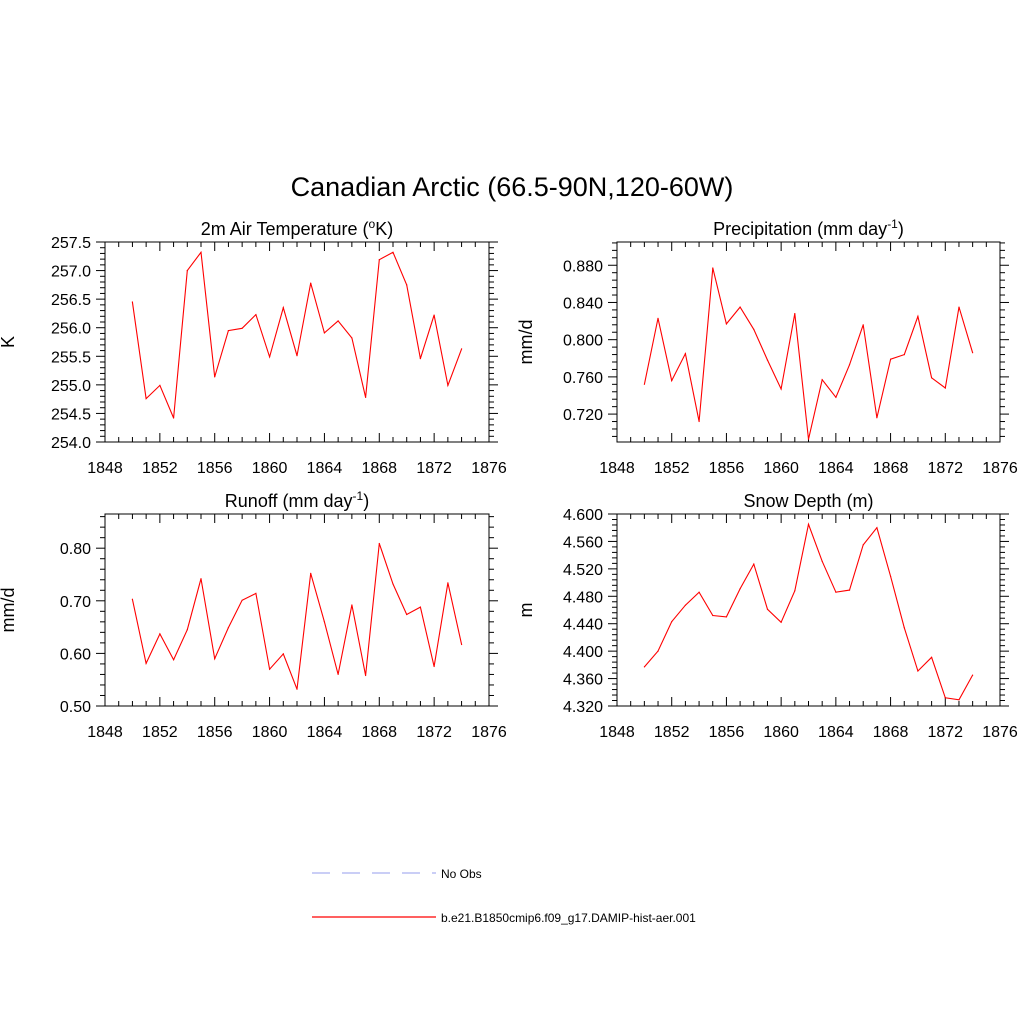  What do you see at coordinates (583, 378) in the screenshot?
I see `y-tick-label: 0.760` at bounding box center [583, 378].